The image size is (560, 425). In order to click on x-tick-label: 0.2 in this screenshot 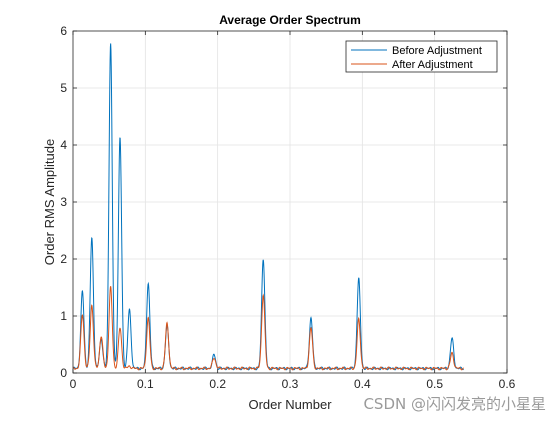, I will do `click(217, 384)`.